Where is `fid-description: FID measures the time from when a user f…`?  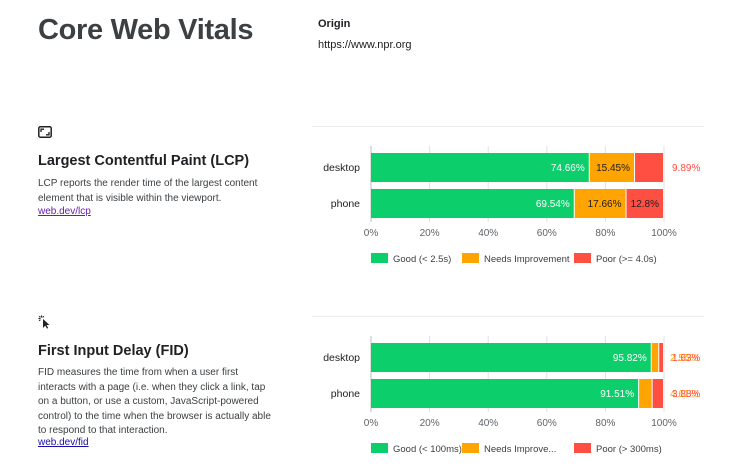
fid-description: FID measures the time from when a user f… is located at coordinates (154, 401).